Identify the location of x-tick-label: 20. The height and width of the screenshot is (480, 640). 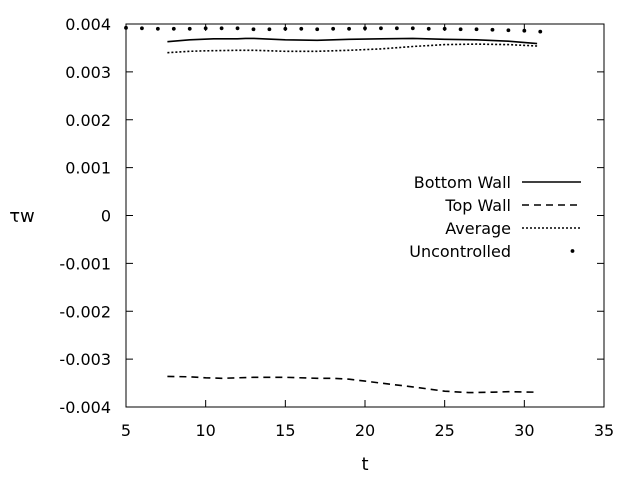
(365, 430).